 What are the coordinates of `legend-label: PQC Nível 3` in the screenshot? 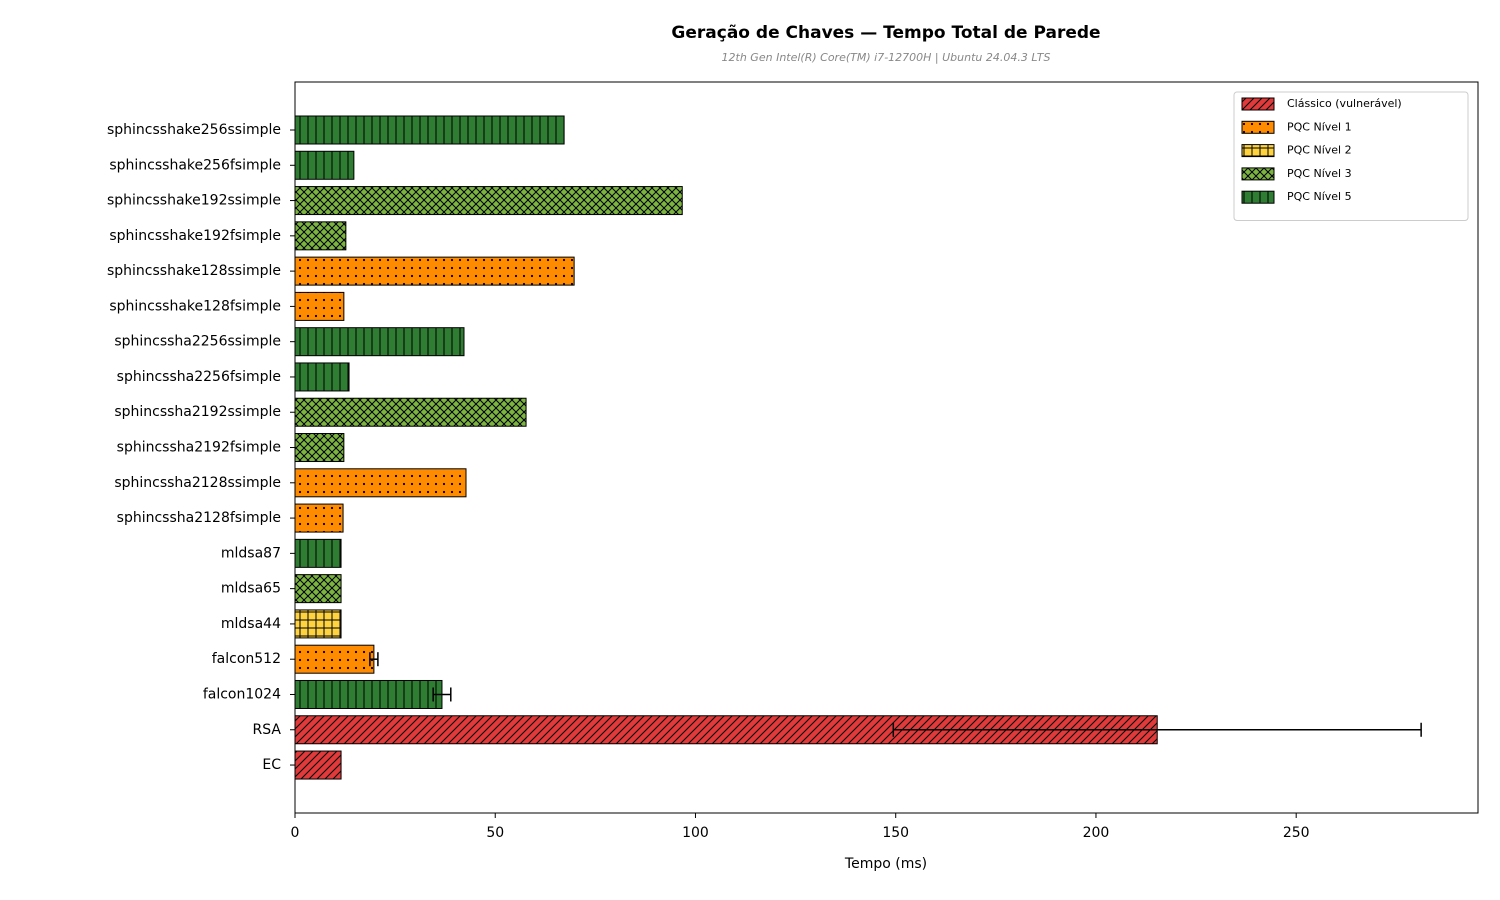 It's located at (1319, 173).